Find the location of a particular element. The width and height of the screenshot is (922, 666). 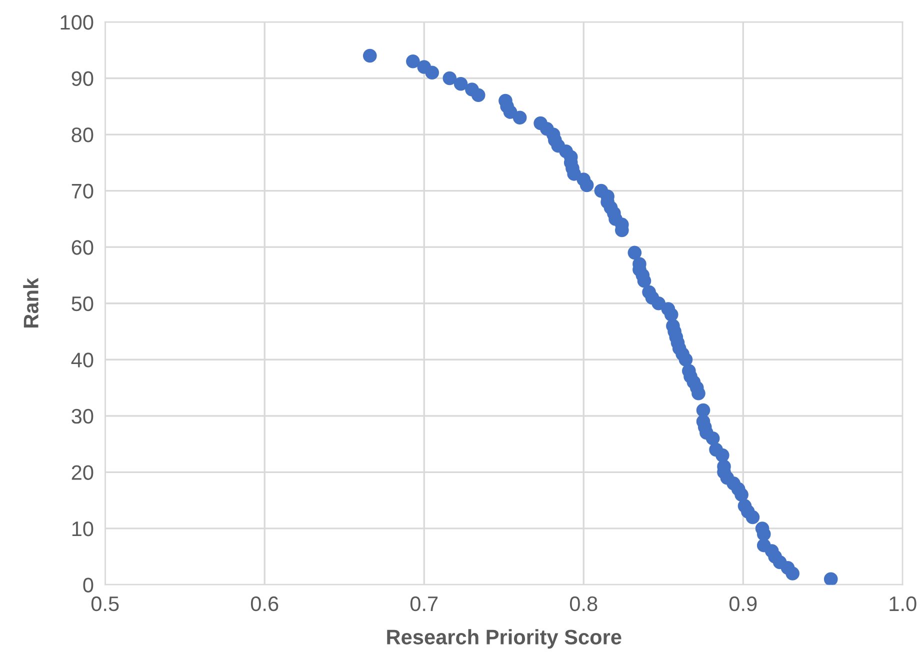

y-tick-label: 50 is located at coordinates (83, 304).